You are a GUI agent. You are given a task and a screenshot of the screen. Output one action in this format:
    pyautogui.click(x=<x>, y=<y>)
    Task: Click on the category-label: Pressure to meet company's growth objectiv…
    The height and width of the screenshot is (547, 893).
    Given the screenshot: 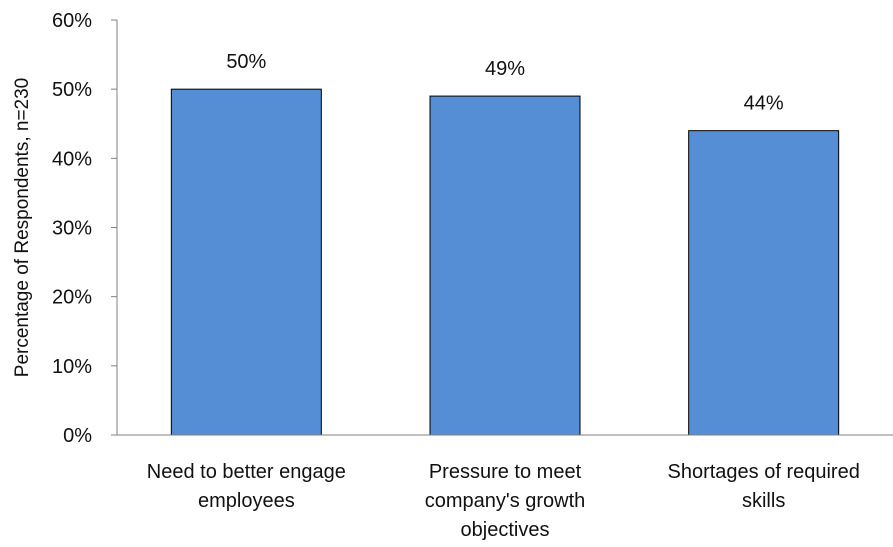 What is the action you would take?
    pyautogui.click(x=505, y=501)
    